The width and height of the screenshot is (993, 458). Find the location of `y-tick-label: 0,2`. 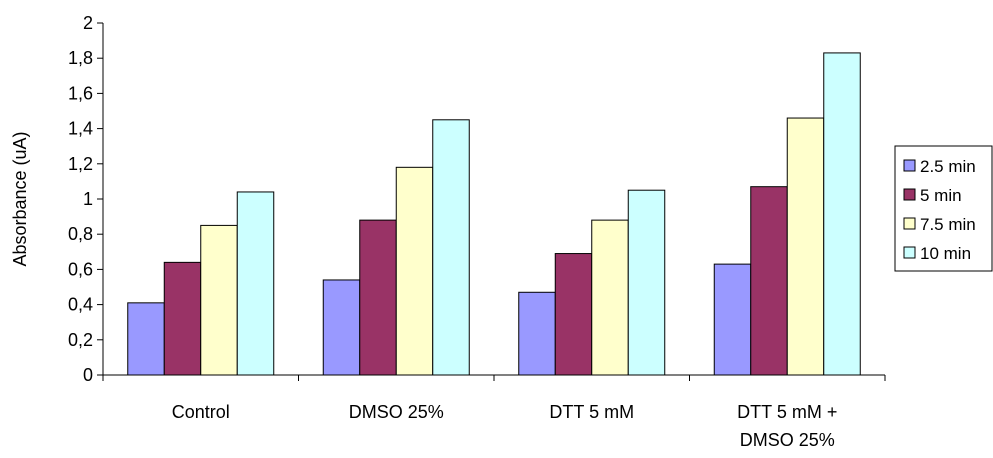

y-tick-label: 0,2 is located at coordinates (80, 340).